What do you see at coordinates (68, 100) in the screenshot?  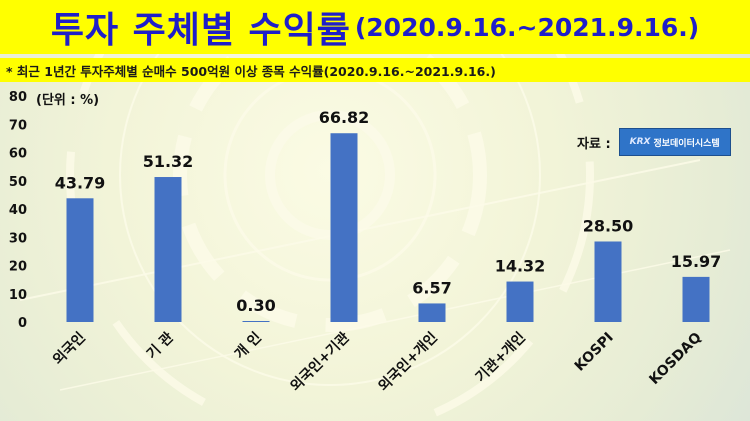 I see `unit-label: (단위 : %)` at bounding box center [68, 100].